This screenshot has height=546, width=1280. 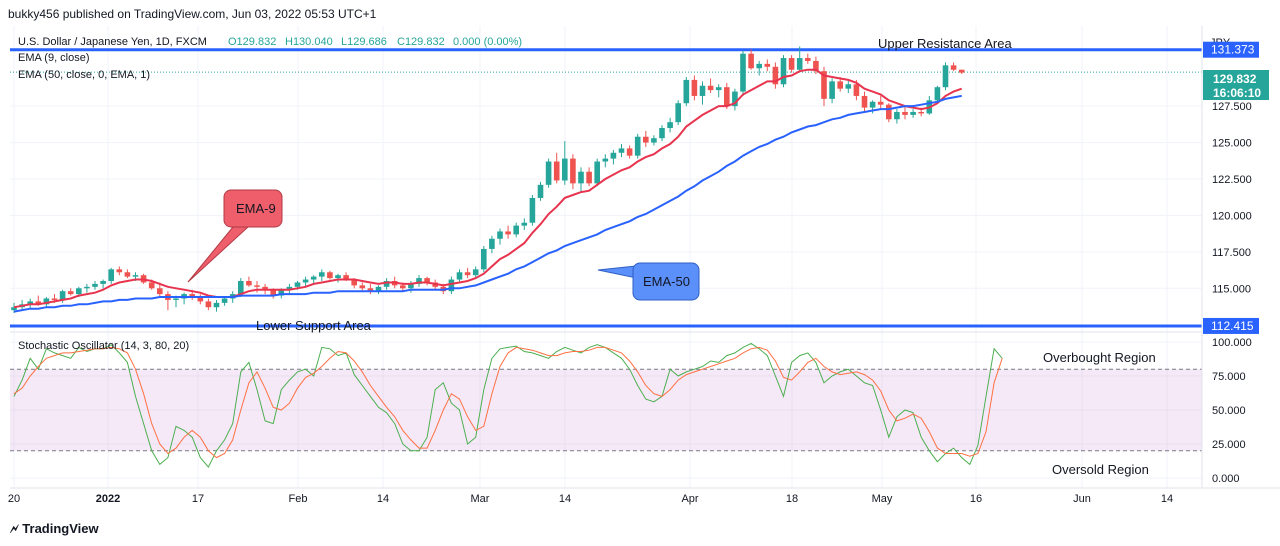 I want to click on tradingview-logo: 🗲 TradingView, so click(x=54, y=529).